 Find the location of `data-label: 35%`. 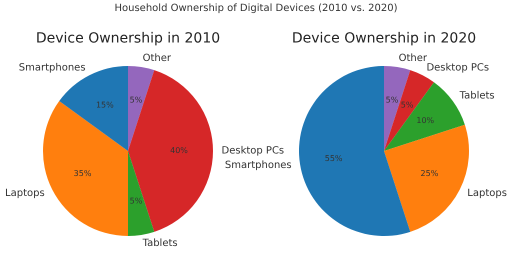

data-label: 35% is located at coordinates (83, 173).